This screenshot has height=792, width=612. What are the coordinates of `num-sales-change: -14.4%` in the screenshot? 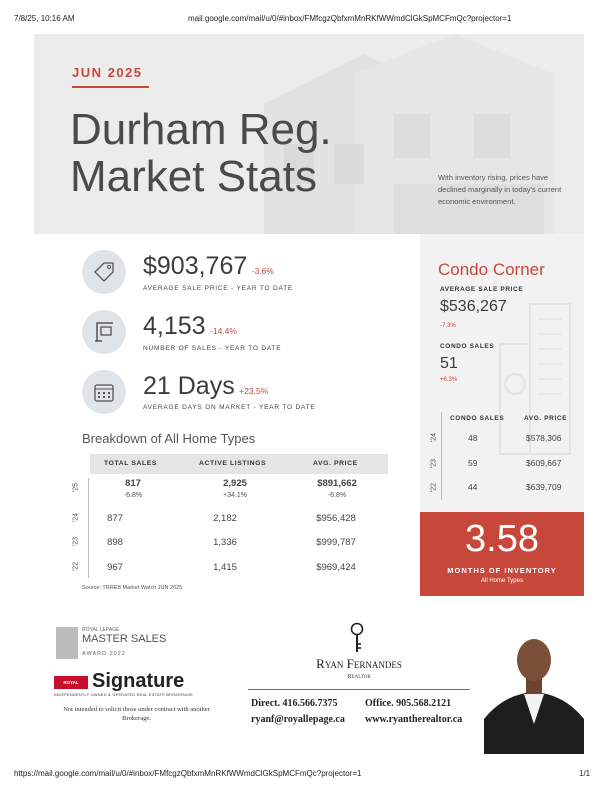 It's located at (223, 331).